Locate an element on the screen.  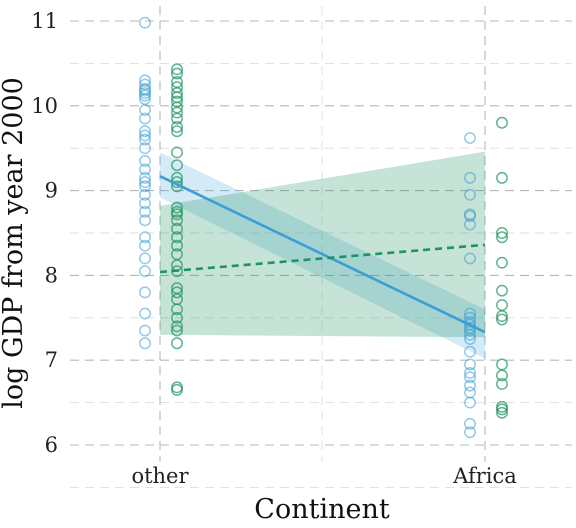
y-tick-label: 9 is located at coordinates (51, 191).